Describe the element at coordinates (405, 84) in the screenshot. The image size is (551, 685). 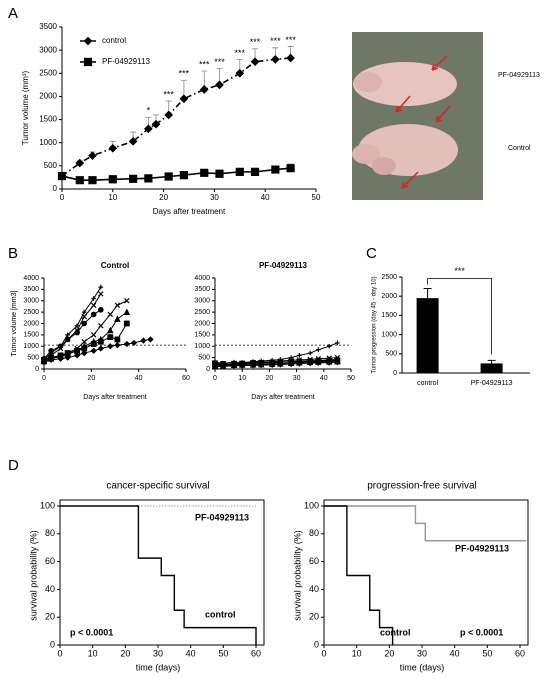
I see `mouse` at that location.